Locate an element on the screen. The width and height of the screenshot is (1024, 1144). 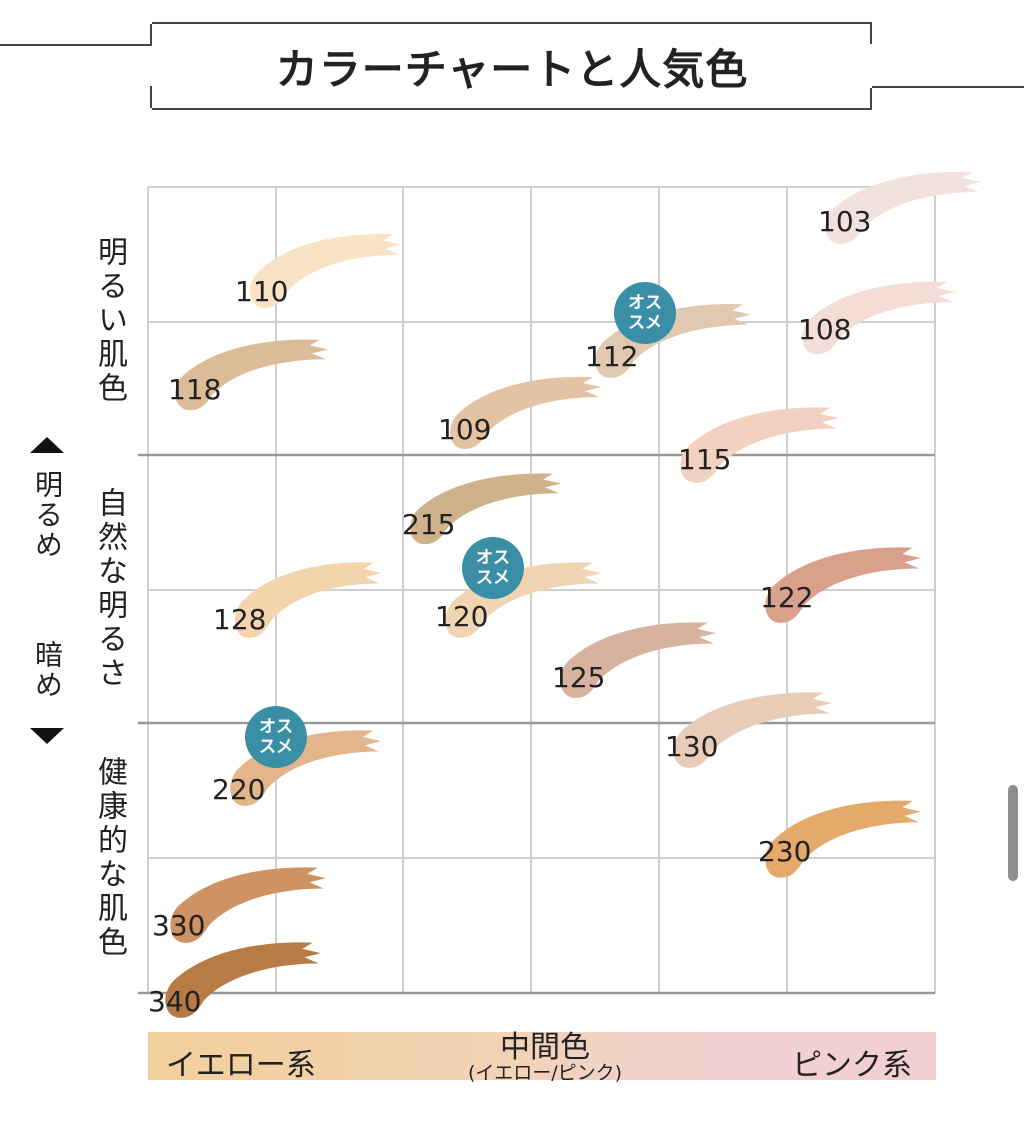
title-rule-right is located at coordinates (948, 87).